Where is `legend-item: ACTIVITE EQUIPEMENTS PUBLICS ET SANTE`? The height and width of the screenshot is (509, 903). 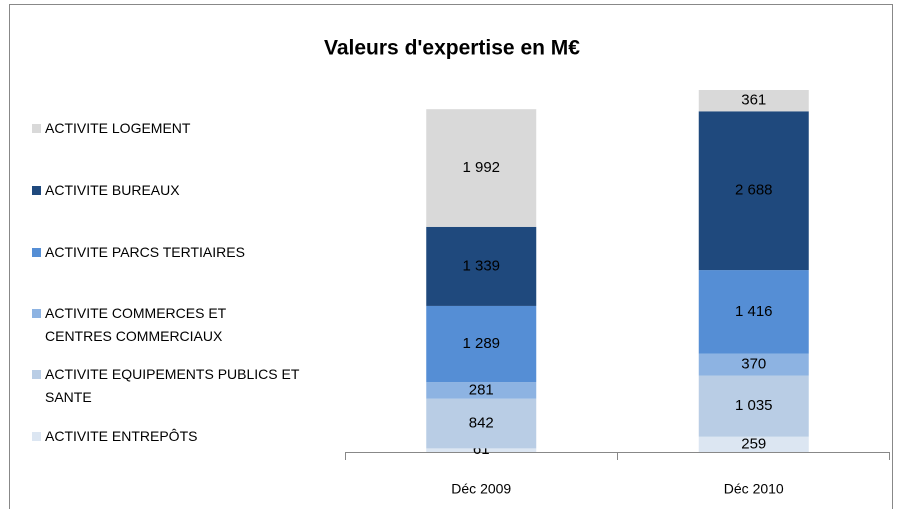 legend-item: ACTIVITE EQUIPEMENTS PUBLICS ET SANTE is located at coordinates (182, 386).